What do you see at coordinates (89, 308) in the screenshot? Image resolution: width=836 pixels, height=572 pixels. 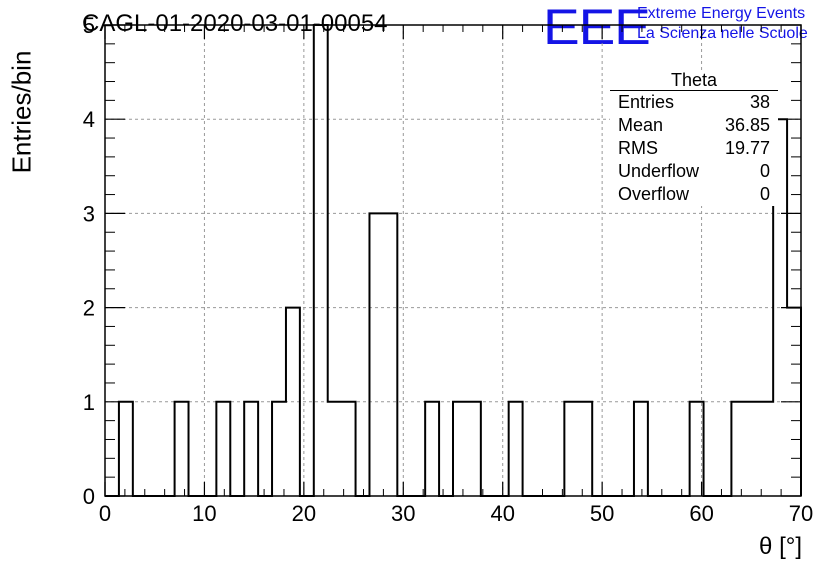 I see `y-tick-label: 2` at bounding box center [89, 308].